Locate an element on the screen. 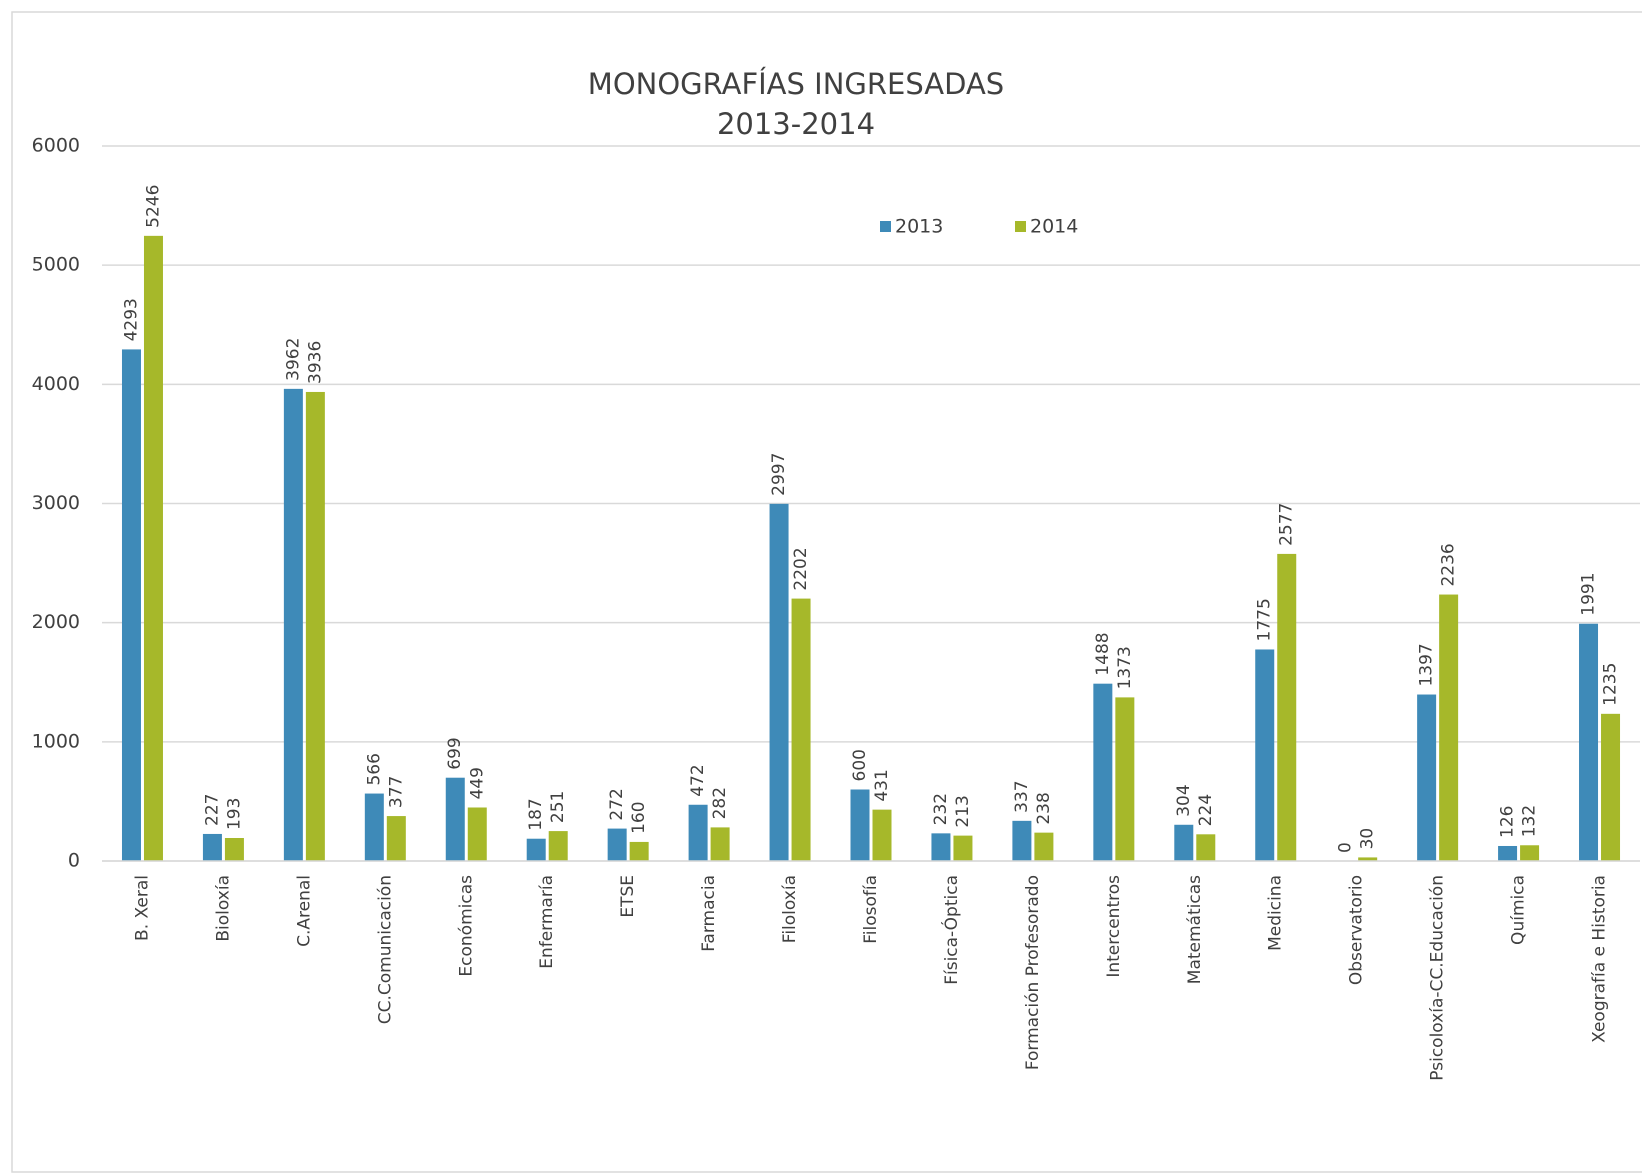 The height and width of the screenshot is (1173, 1642). data-label: 187 is located at coordinates (536, 814).